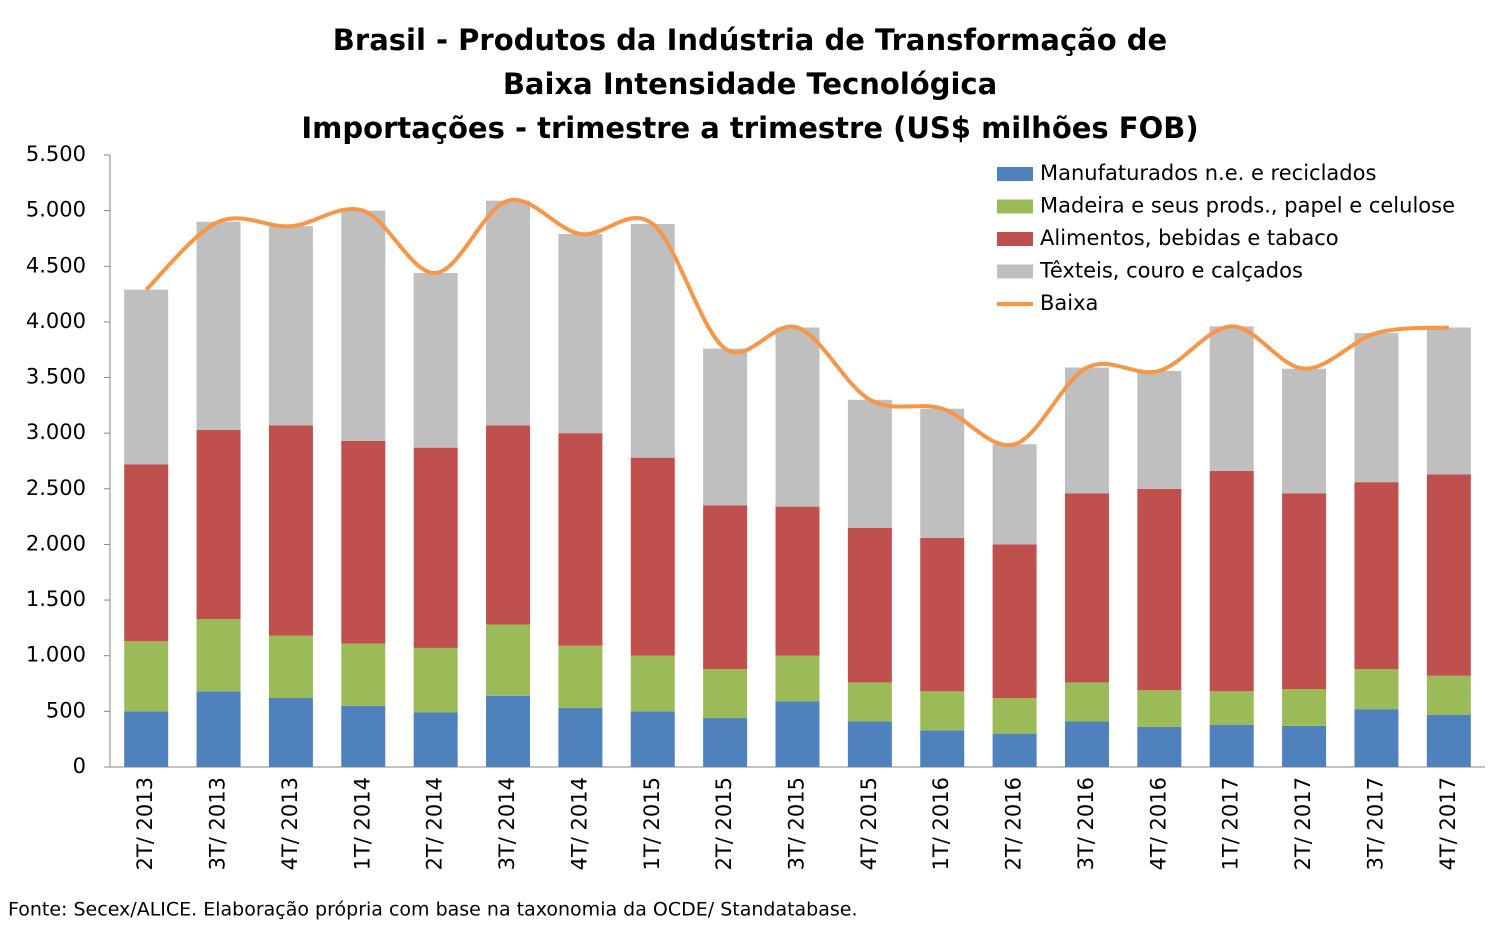  I want to click on y-tick-label: 1.000, so click(56, 655).